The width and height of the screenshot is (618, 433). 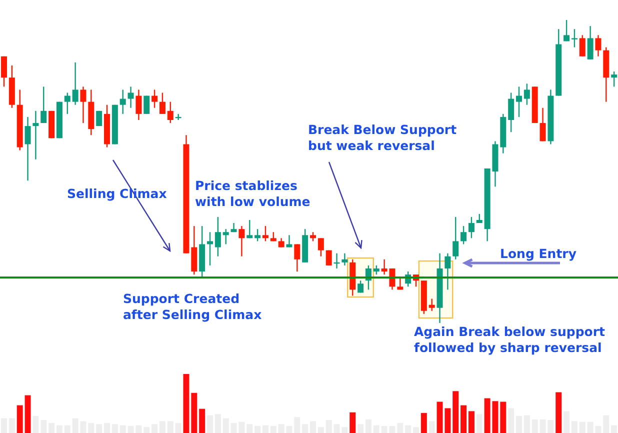 What do you see at coordinates (510, 339) in the screenshot?
I see `text: Again Break below support followed by sharp reversal` at bounding box center [510, 339].